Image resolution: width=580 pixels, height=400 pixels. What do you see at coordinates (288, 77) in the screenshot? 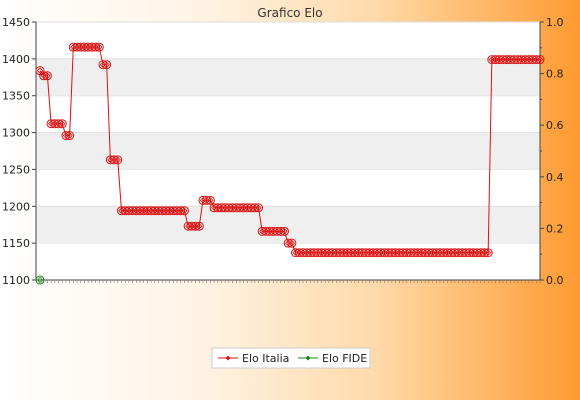
I see `grid-band` at bounding box center [288, 77].